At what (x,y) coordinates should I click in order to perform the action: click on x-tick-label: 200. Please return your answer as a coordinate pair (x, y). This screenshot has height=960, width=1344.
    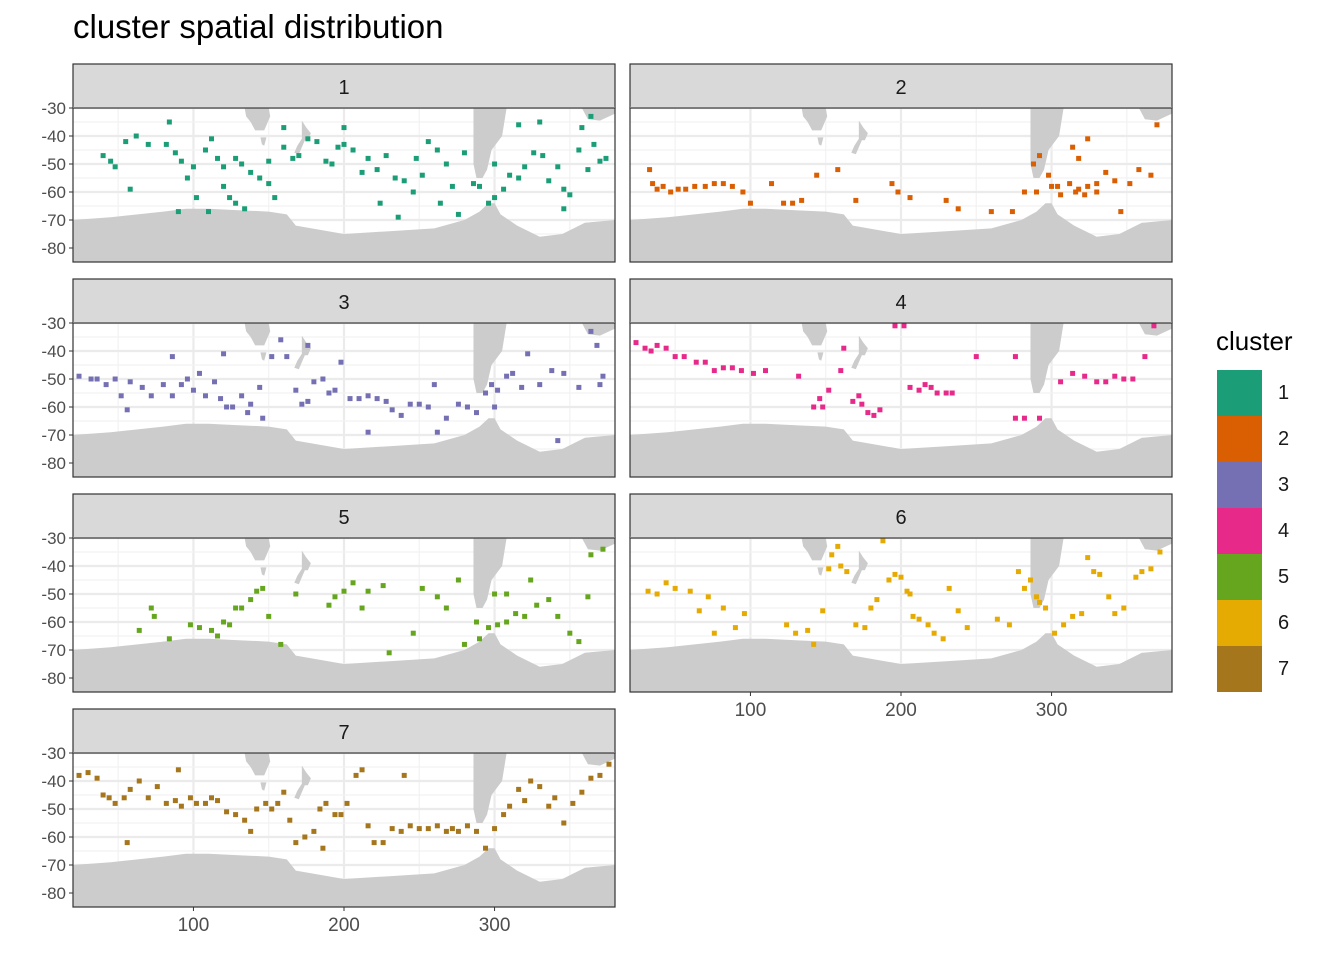
    Looking at the image, I should click on (344, 925).